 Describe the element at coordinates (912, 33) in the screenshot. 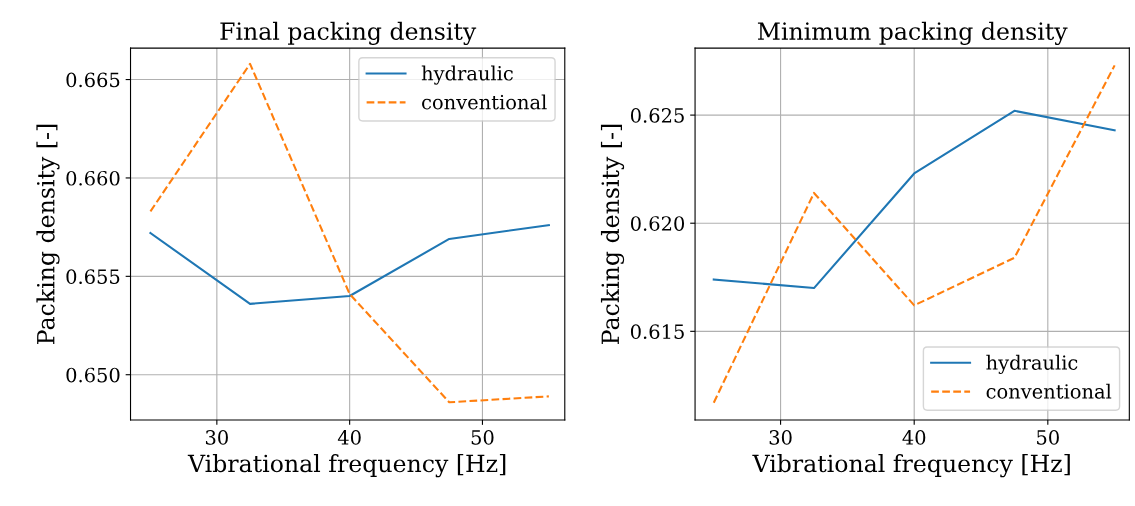

I see `chart-title: Minimum packing density` at that location.